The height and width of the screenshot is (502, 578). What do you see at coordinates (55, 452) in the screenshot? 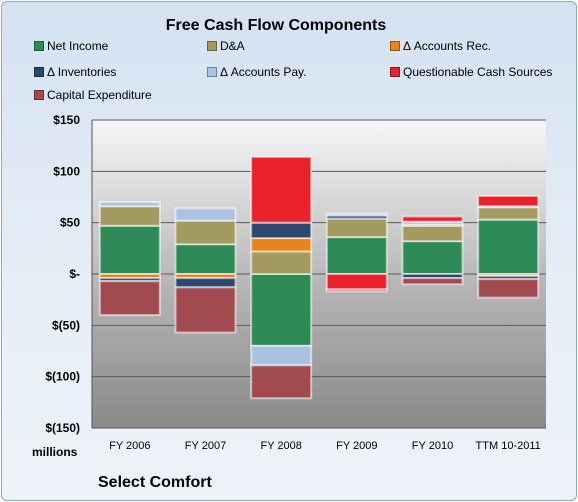
I see `units-label: millions` at bounding box center [55, 452].